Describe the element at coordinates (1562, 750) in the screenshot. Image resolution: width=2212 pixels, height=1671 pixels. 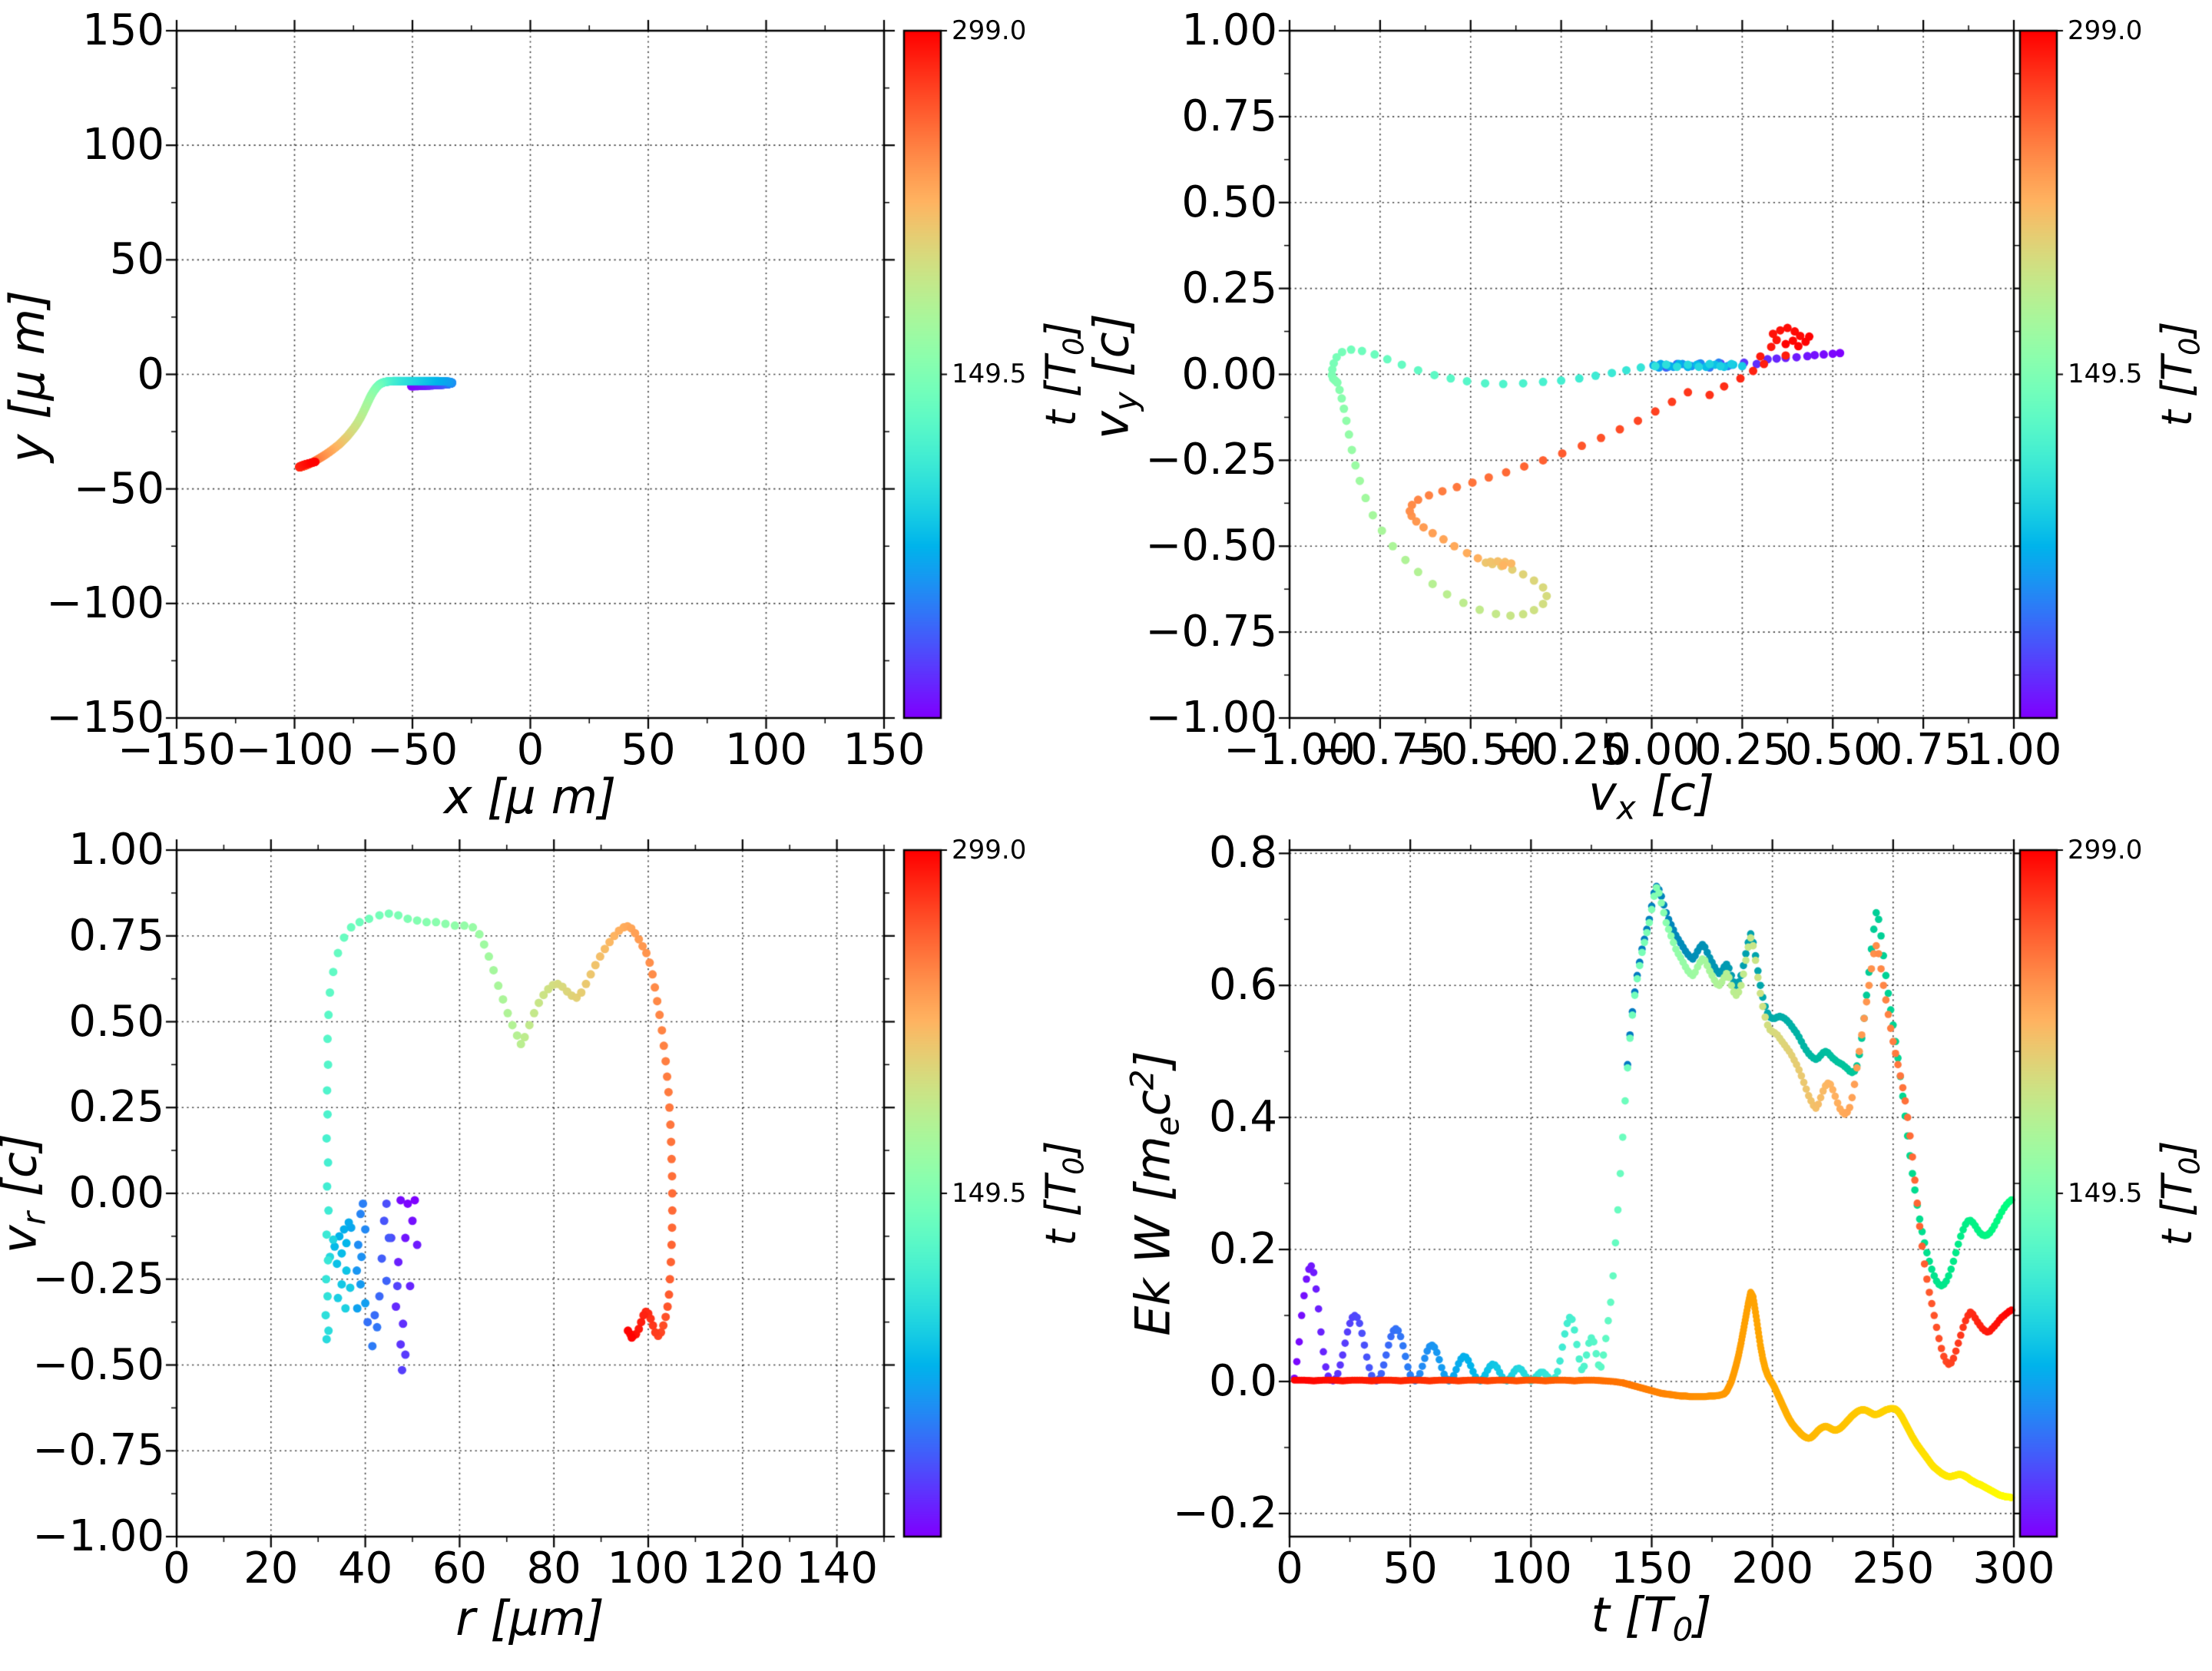
I see `x-tick-label: −0.25` at that location.